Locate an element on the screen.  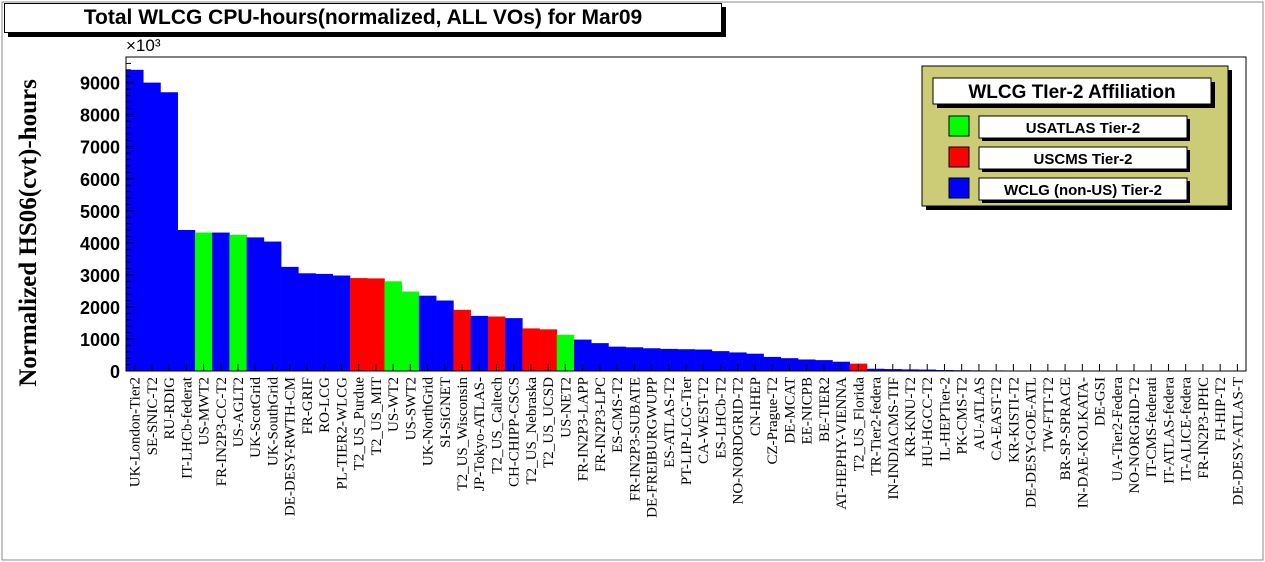
y-tick-label: 7000 is located at coordinates (100, 148).